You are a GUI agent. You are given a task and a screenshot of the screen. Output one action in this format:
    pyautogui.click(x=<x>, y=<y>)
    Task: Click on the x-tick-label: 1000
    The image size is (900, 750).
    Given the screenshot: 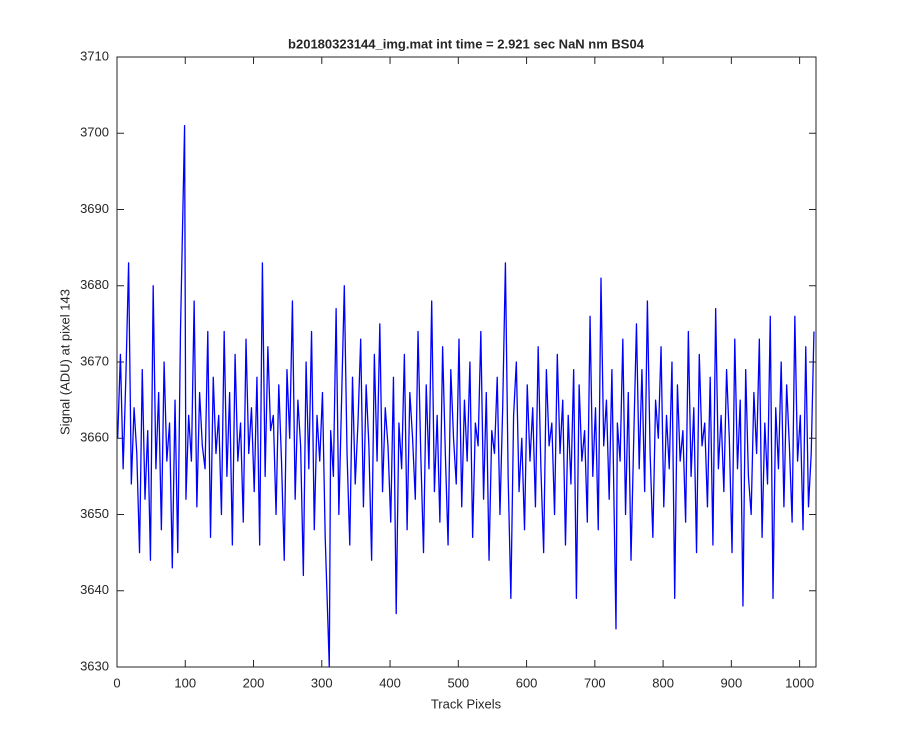 What is the action you would take?
    pyautogui.click(x=799, y=682)
    